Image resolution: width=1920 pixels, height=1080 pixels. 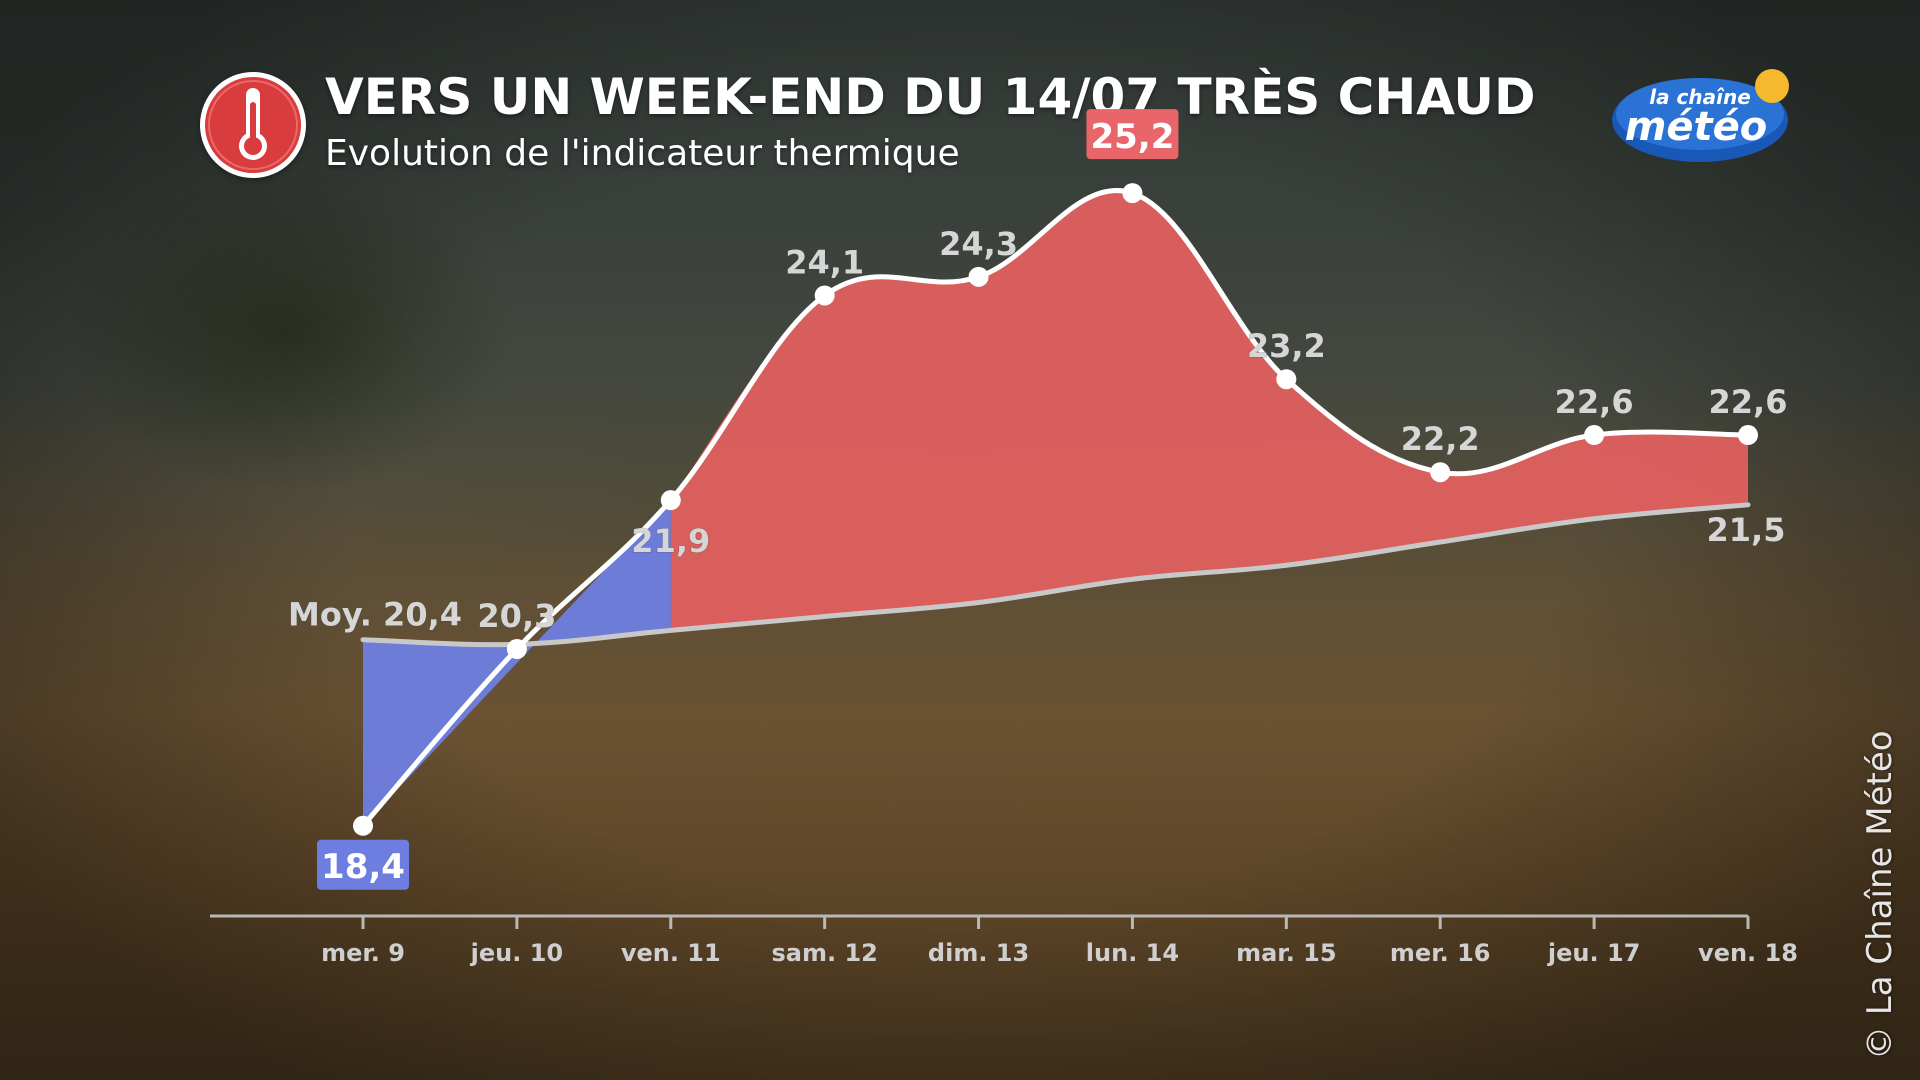 What do you see at coordinates (375, 615) in the screenshot?
I see `normal-start-label: Moy. 20,4` at bounding box center [375, 615].